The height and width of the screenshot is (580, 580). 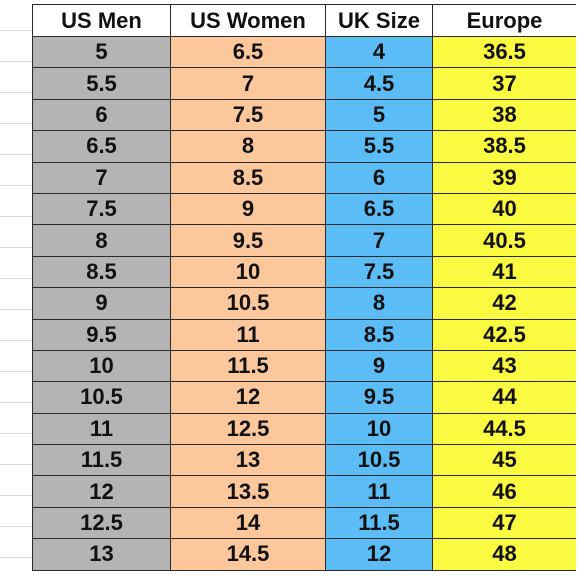 What do you see at coordinates (504, 177) in the screenshot?
I see `europe-cell: 39` at bounding box center [504, 177].